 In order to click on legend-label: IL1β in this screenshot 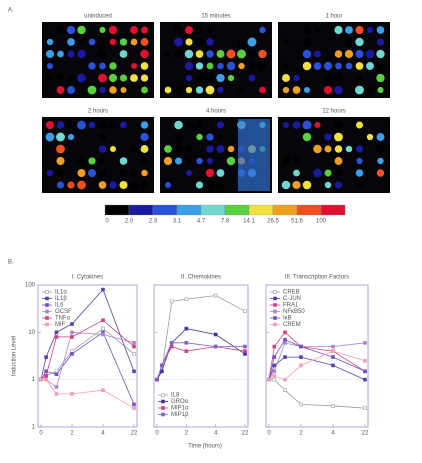, I will do `click(61, 299)`.